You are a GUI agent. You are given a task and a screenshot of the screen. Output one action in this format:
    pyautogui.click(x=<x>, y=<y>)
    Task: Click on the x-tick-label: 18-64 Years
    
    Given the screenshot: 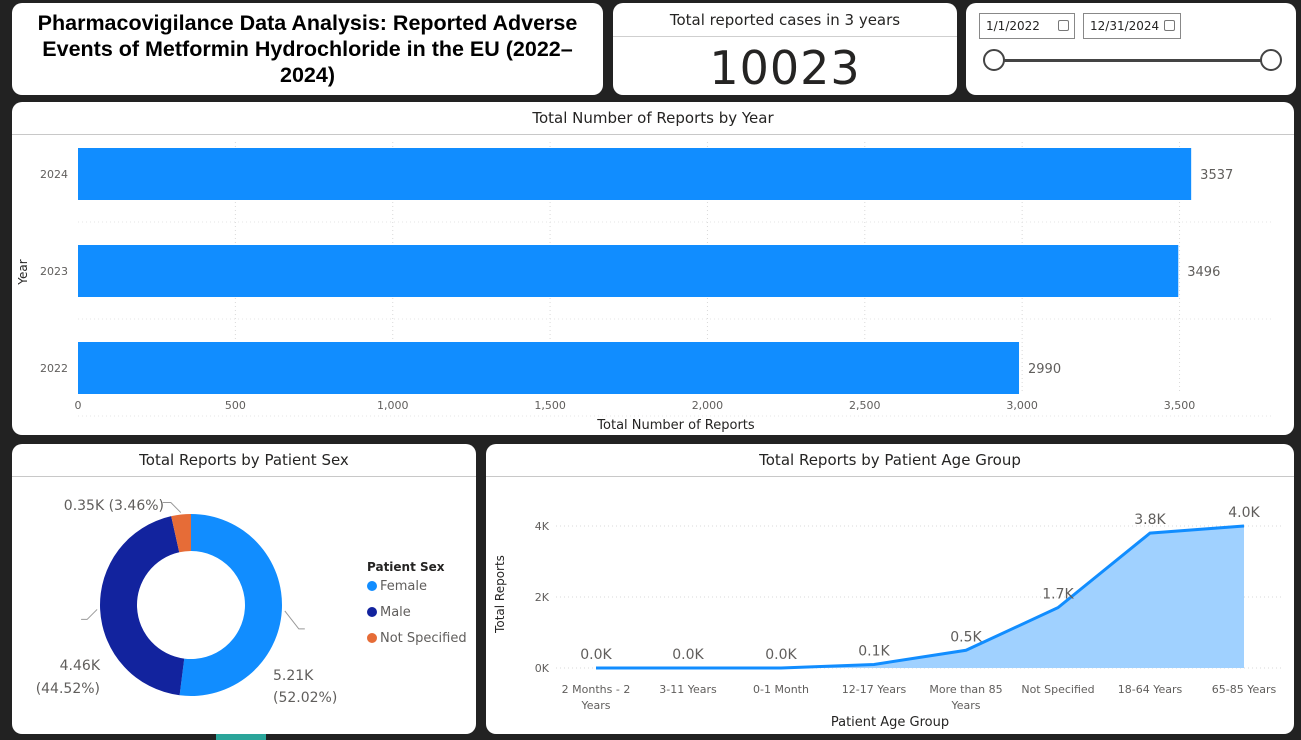 What is the action you would take?
    pyautogui.click(x=1150, y=689)
    